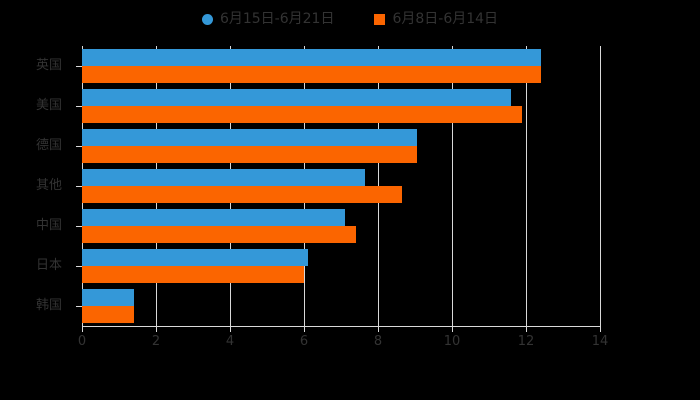 The height and width of the screenshot is (400, 700). I want to click on y-category-label: 其他, so click(48, 185).